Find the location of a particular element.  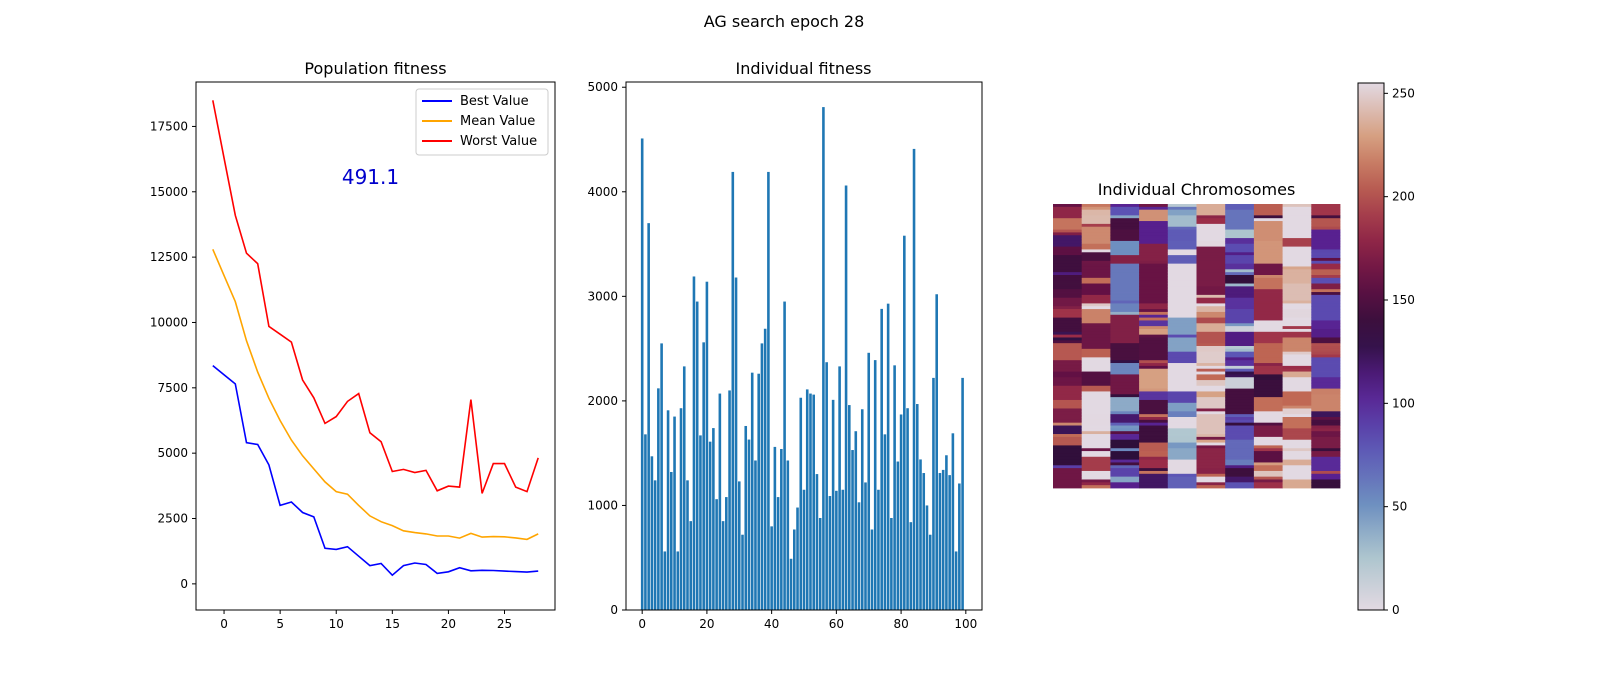

y-tick-label: 0 is located at coordinates (184, 584).